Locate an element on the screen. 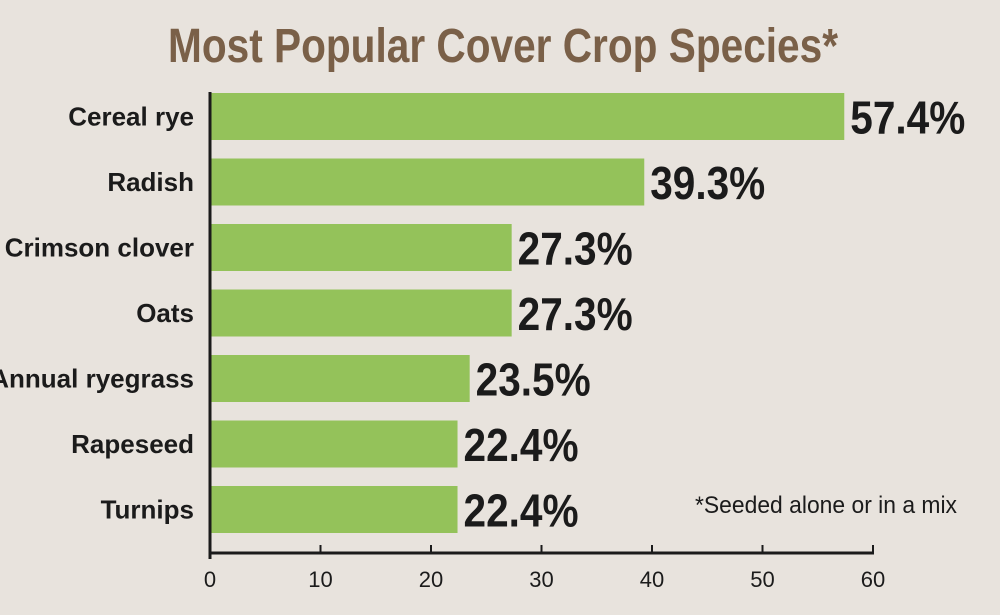 This screenshot has height=615, width=1000. x-tick-label-50: 50 is located at coordinates (762, 579).